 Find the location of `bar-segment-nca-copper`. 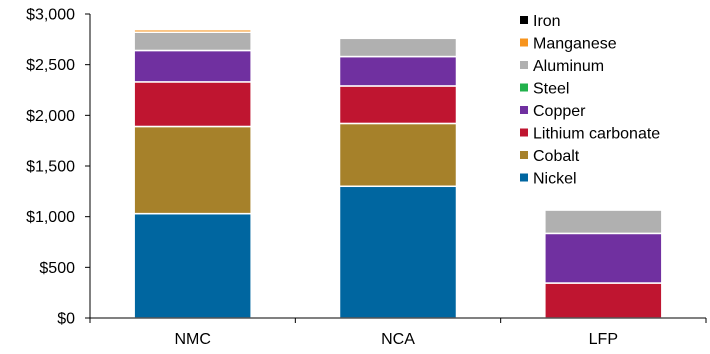

bar-segment-nca-copper is located at coordinates (398, 71).